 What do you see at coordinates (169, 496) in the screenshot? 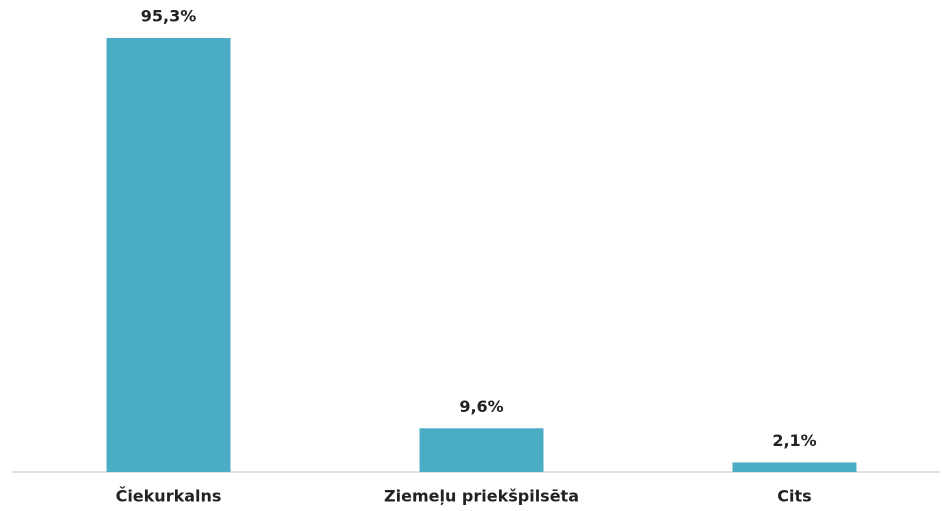
I see `x-tick-label: Čiekurkalns` at bounding box center [169, 496].